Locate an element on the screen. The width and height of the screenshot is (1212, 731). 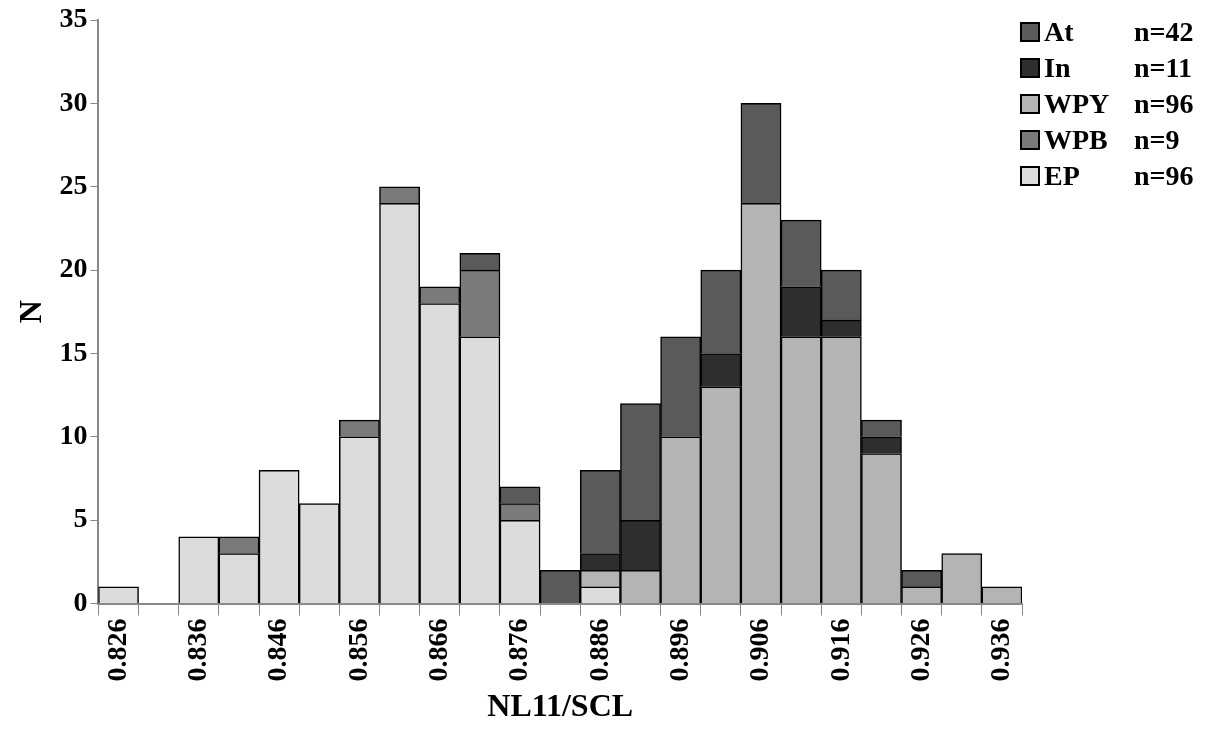
text: n=11 is located at coordinates (1163, 68).